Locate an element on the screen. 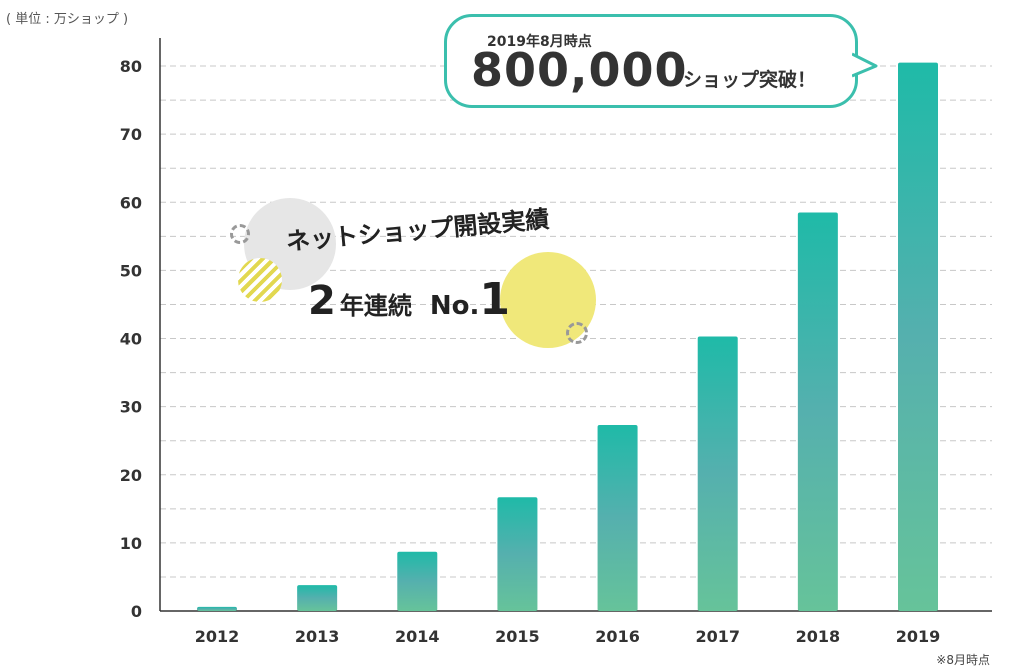 This screenshot has height=672, width=1024. bar-2018 is located at coordinates (817, 411).